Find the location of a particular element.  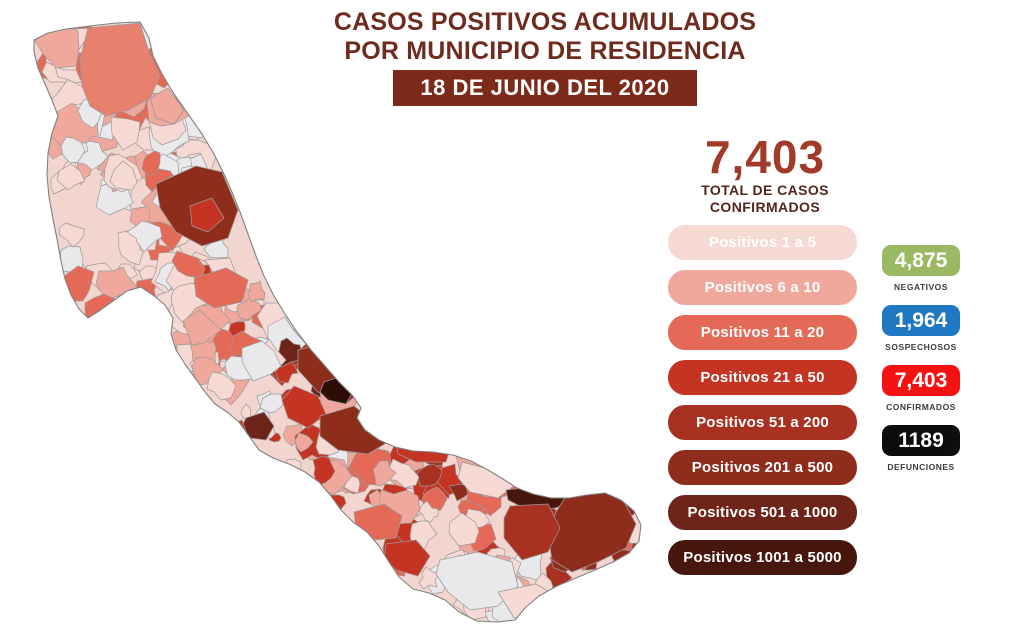

stat-negativos: 4,875 NEGATIVOS is located at coordinates (921, 268).